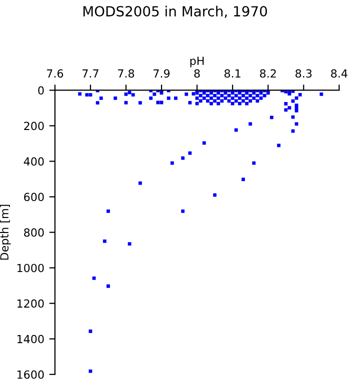 Image resolution: width=350 pixels, height=384 pixels. What do you see at coordinates (30, 339) in the screenshot?
I see `y-tick-label: 1400` at bounding box center [30, 339].